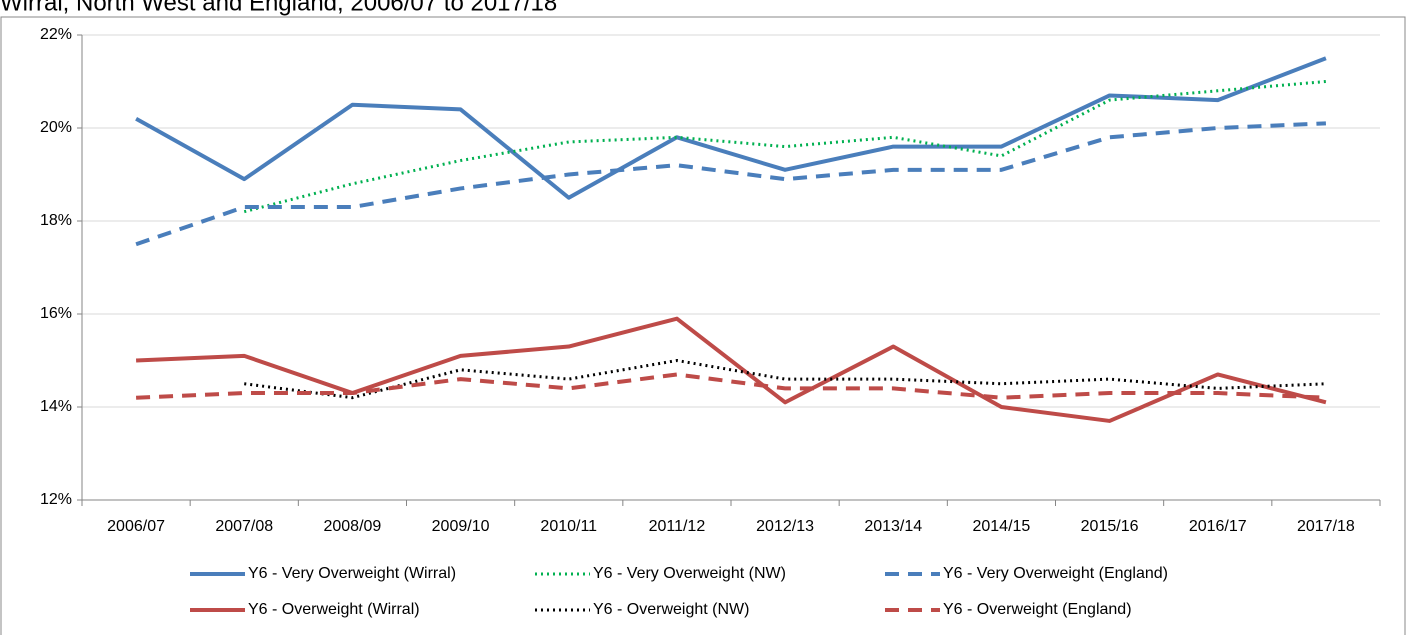 The width and height of the screenshot is (1410, 635). I want to click on x-tick-label: 2013/14, so click(893, 526).